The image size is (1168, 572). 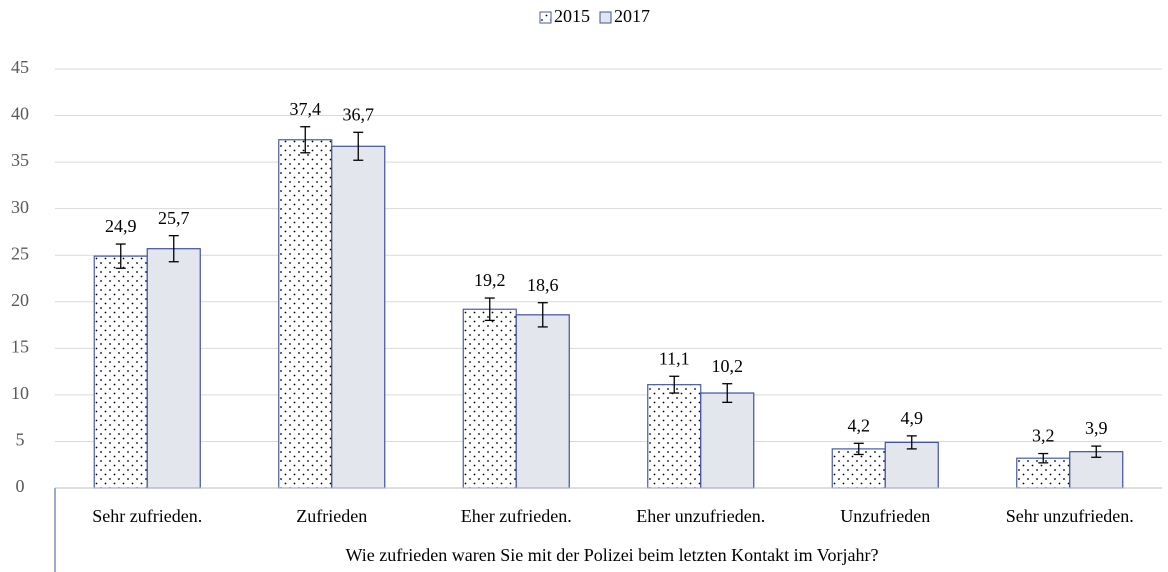 I want to click on value-label: 37,4, so click(x=306, y=109).